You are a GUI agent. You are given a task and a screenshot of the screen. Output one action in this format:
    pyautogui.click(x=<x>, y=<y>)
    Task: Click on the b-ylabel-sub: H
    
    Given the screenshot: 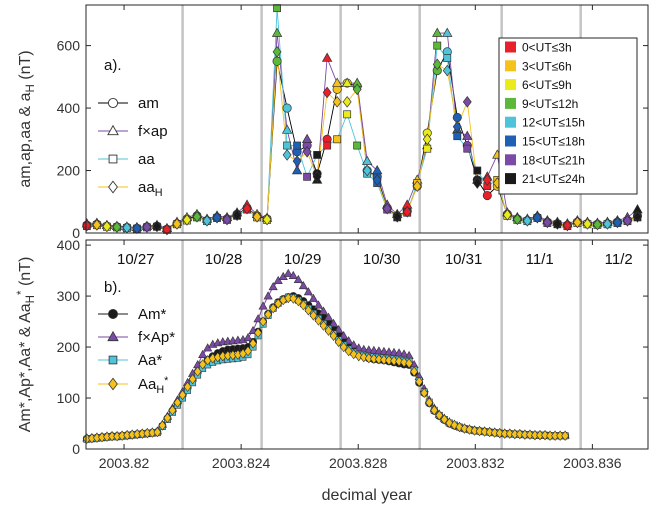 What is the action you would take?
    pyautogui.click(x=31, y=299)
    